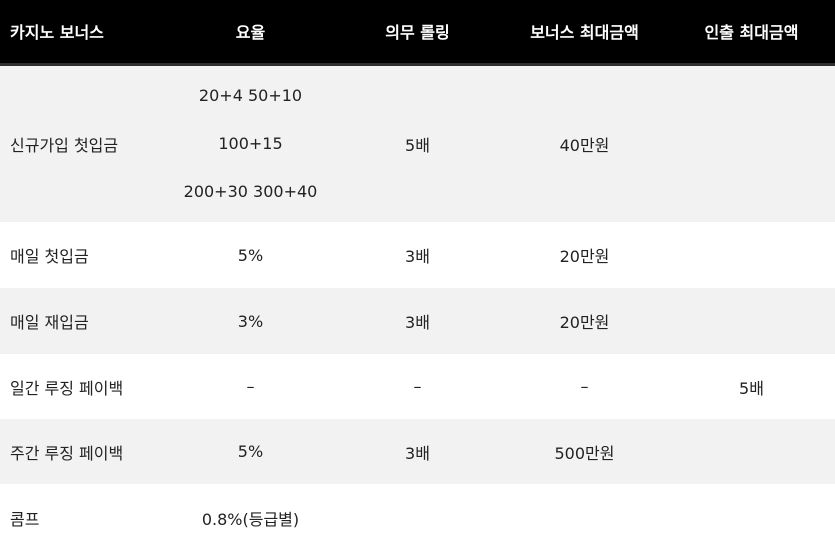  What do you see at coordinates (83, 33) in the screenshot?
I see `header-casino-bonus: 카지노 보너스` at bounding box center [83, 33].